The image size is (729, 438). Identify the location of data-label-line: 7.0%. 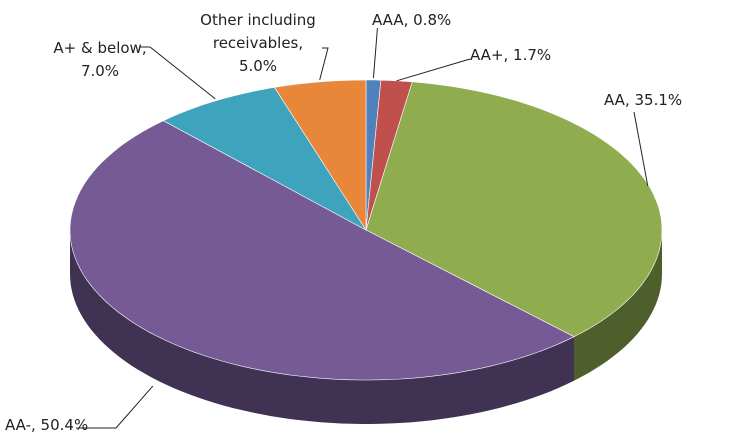
(100, 71).